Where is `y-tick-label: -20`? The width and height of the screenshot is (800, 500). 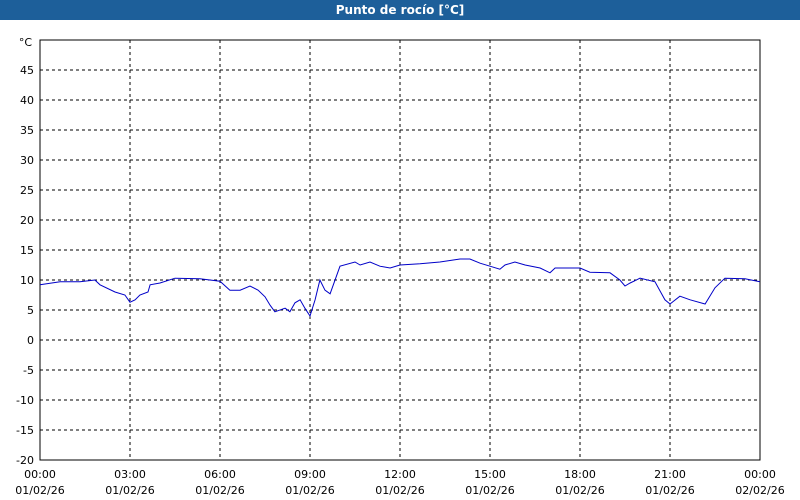 y-tick-label: -20 is located at coordinates (25, 460).